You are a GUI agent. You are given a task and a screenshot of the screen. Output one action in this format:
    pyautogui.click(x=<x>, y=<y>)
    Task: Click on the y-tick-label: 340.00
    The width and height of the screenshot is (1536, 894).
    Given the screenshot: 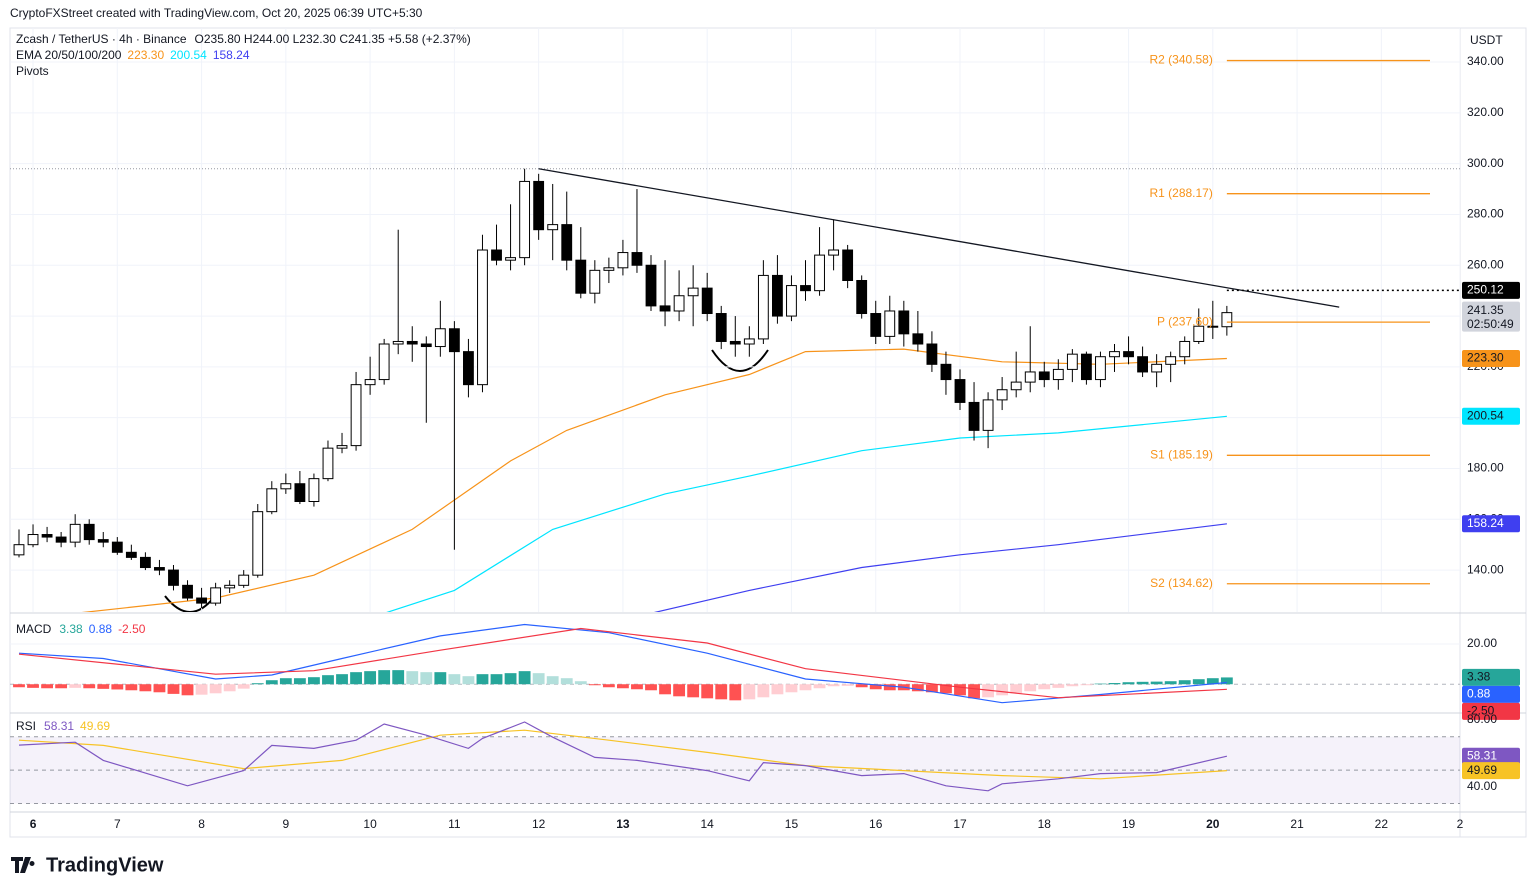 What is the action you would take?
    pyautogui.click(x=1485, y=61)
    